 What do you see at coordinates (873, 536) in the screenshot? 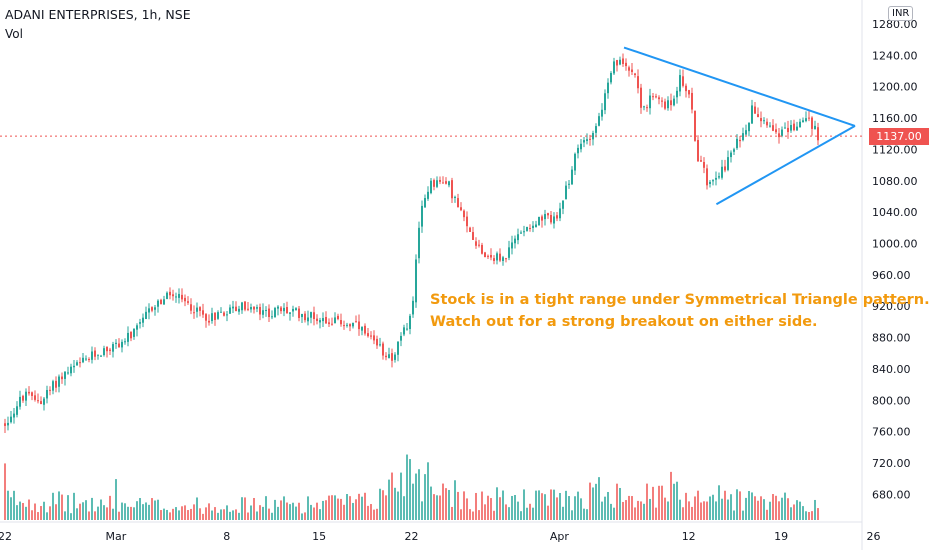
I see `time-tick-label: 26` at bounding box center [873, 536].